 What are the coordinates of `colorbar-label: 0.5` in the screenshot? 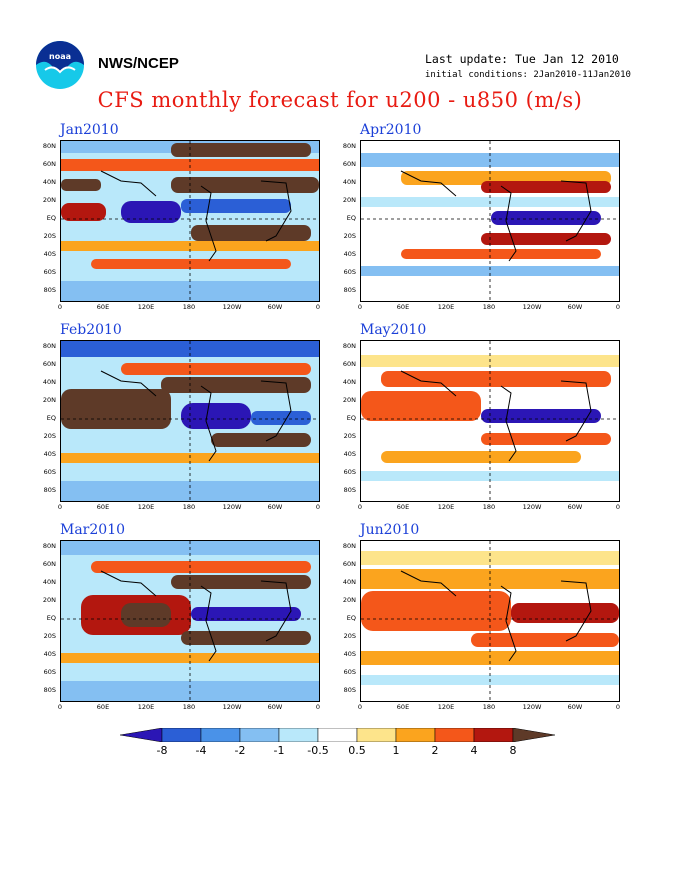 It's located at (357, 750).